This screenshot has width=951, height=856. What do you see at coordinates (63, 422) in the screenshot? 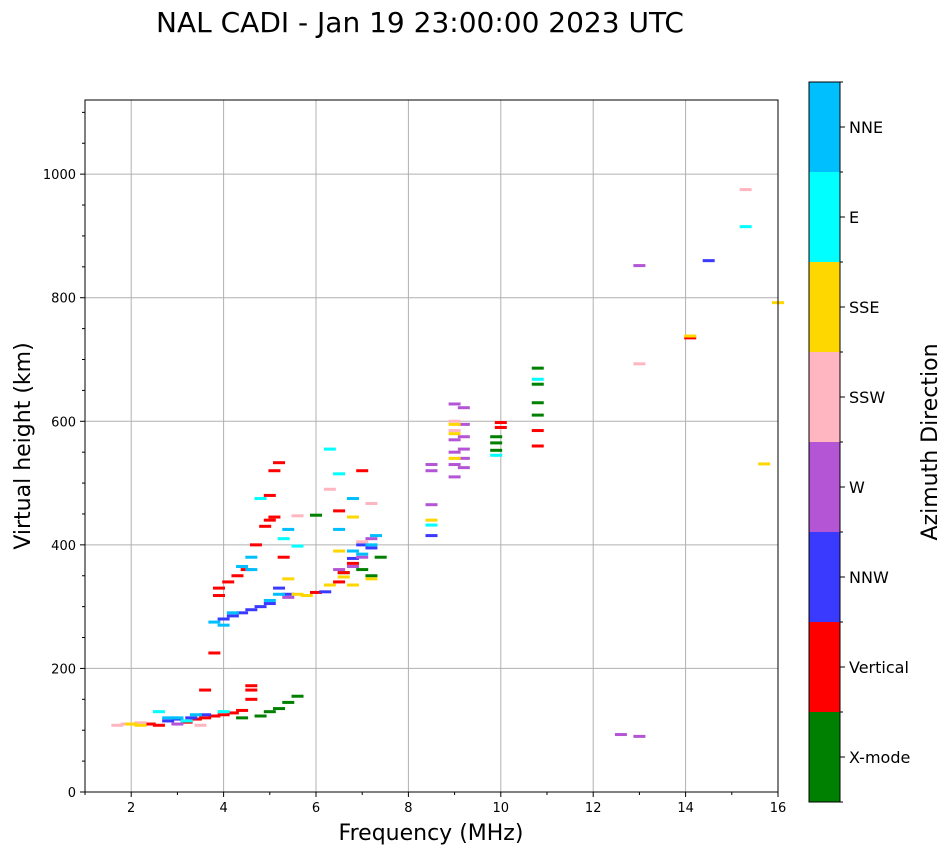
I see `y-tick-label: 600` at bounding box center [63, 422].